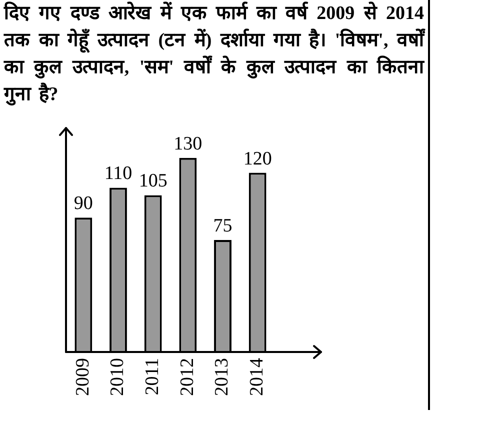 This screenshot has width=492, height=438. What do you see at coordinates (153, 181) in the screenshot?
I see `data-label: 105` at bounding box center [153, 181].